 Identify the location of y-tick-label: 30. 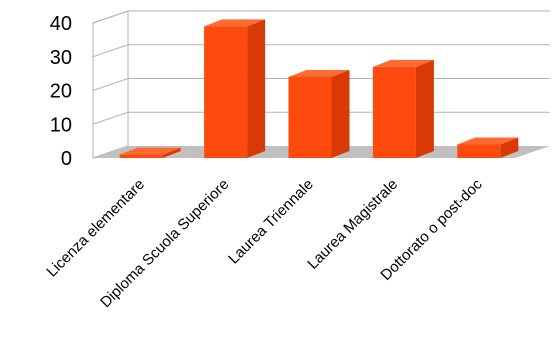
(61, 58).